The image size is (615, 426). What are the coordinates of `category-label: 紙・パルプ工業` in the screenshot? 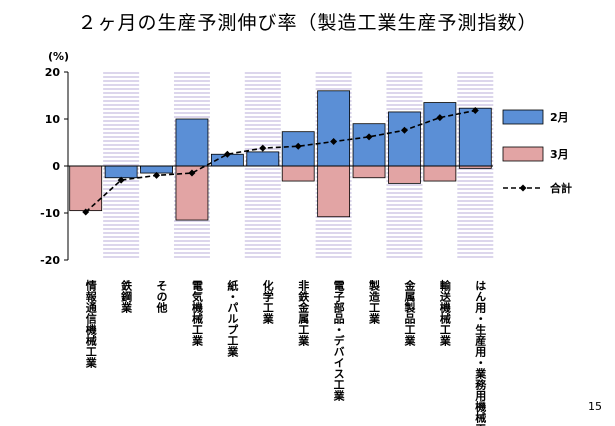 It's located at (233, 318).